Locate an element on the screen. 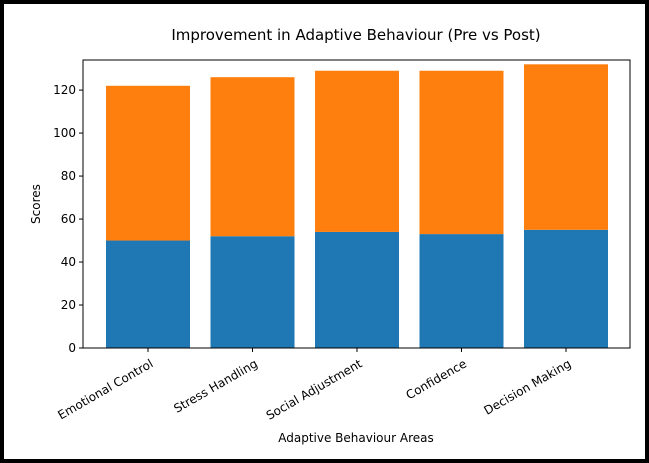  x-tick-label: Confidence is located at coordinates (436, 379).